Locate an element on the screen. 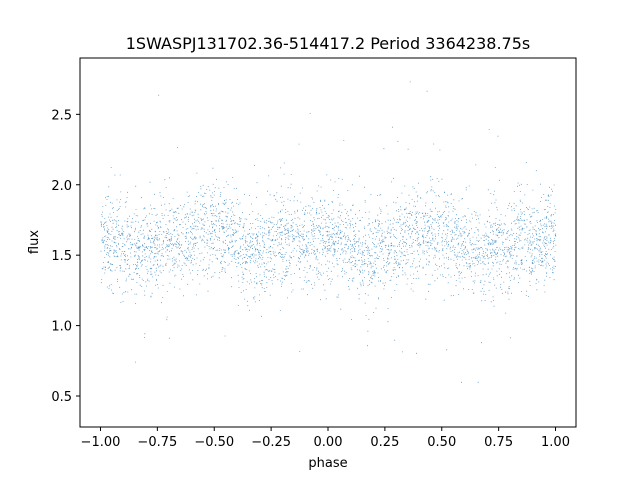 The height and width of the screenshot is (480, 640). x-tick-label: 0.25 is located at coordinates (384, 442).